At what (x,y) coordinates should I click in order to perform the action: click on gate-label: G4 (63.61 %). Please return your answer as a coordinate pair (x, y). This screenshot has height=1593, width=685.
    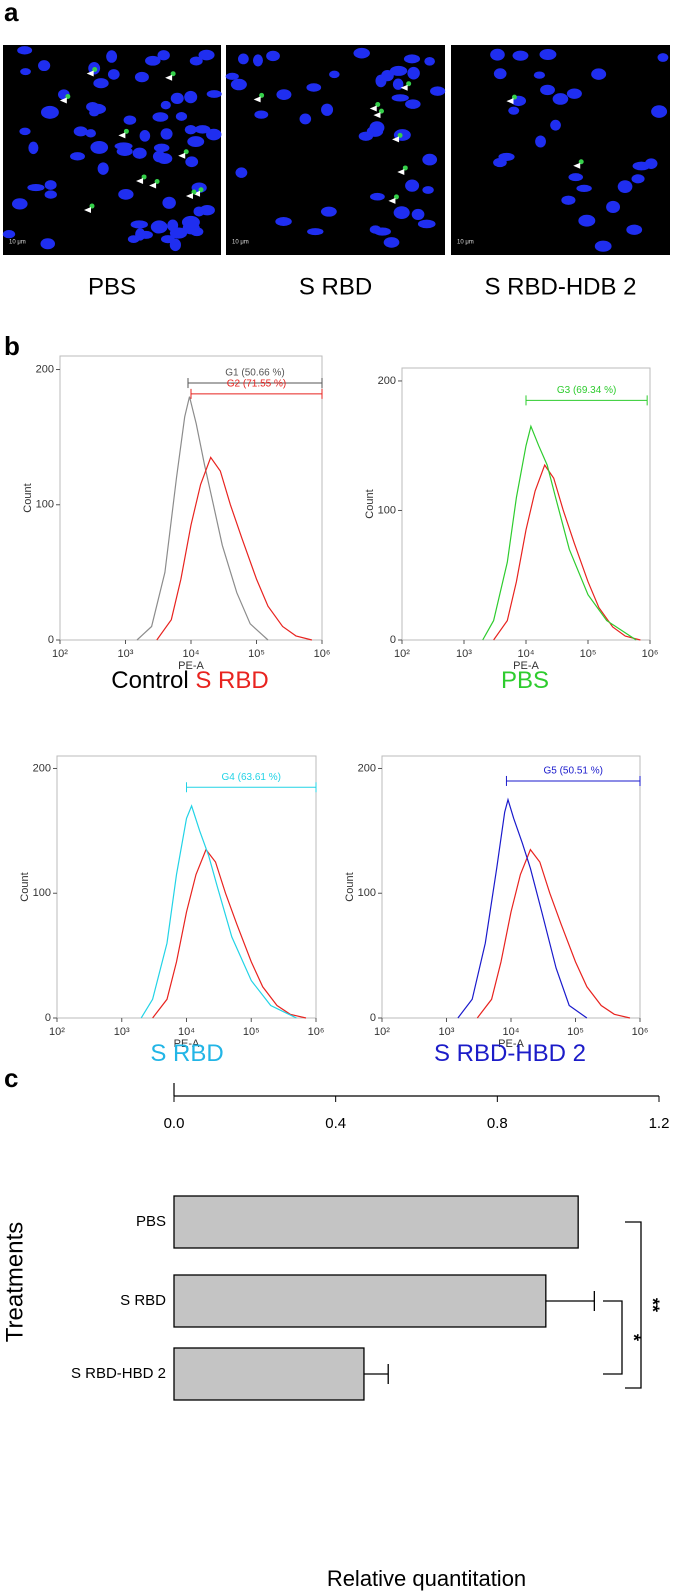
    Looking at the image, I should click on (251, 777).